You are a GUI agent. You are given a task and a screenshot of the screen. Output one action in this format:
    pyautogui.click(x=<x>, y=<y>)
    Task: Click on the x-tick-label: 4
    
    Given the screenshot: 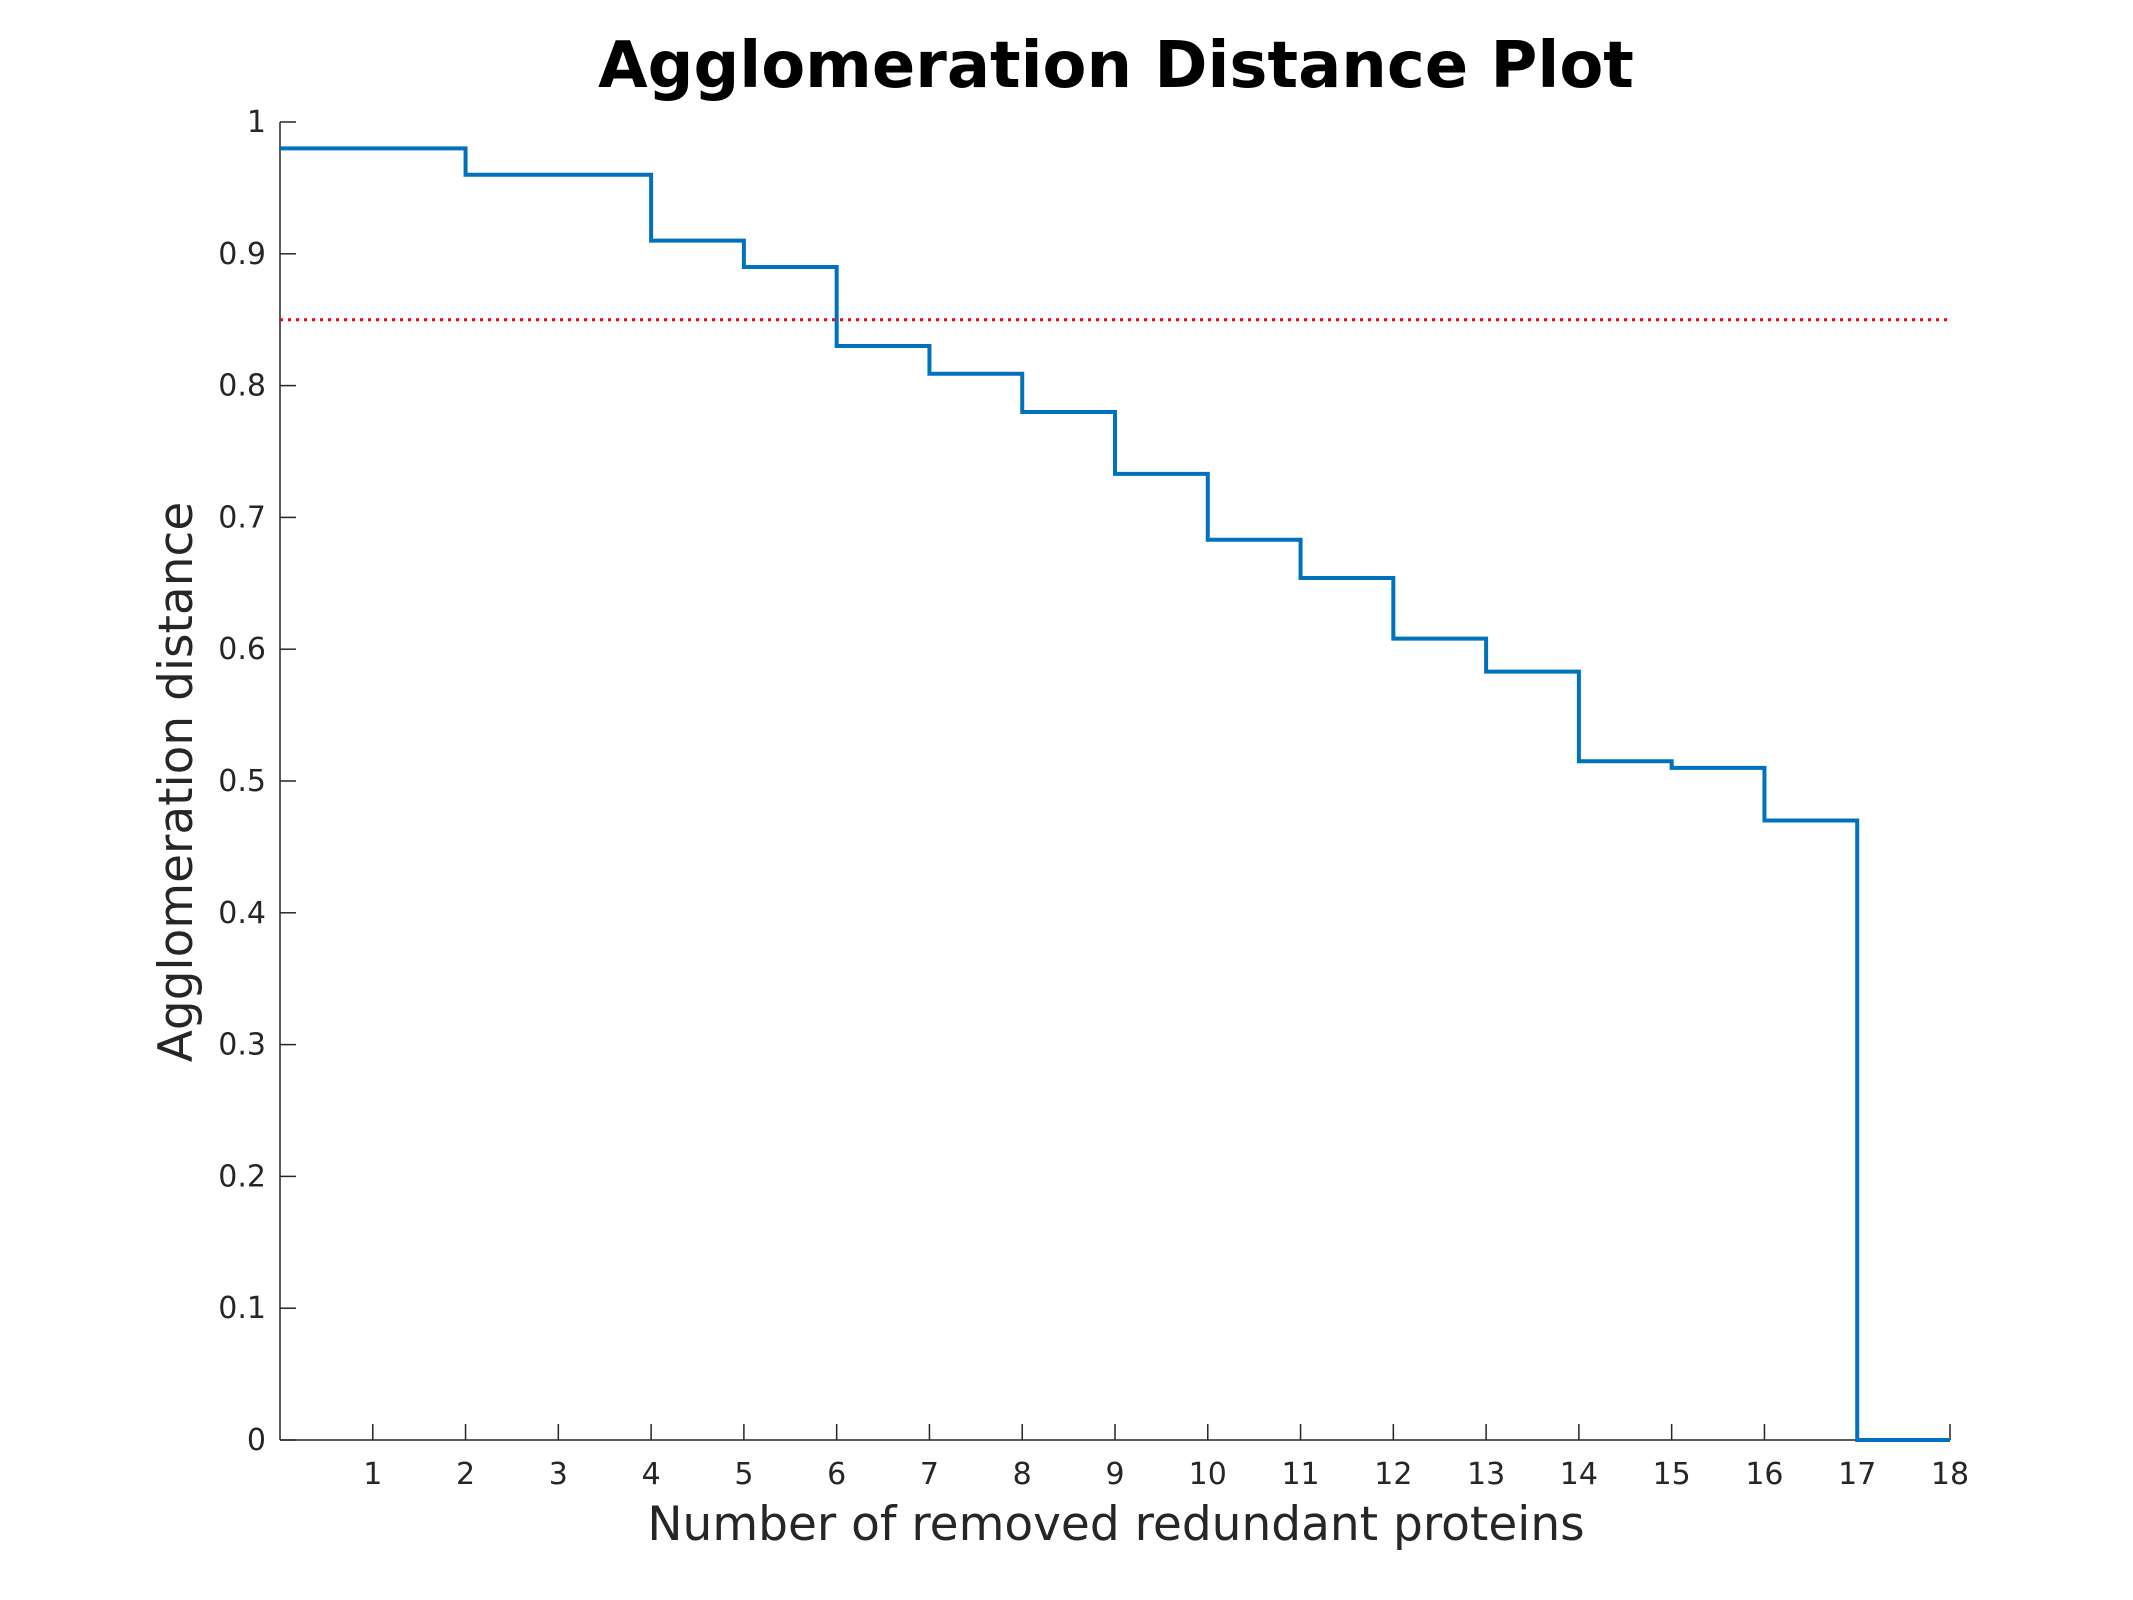 What is the action you would take?
    pyautogui.click(x=651, y=1474)
    